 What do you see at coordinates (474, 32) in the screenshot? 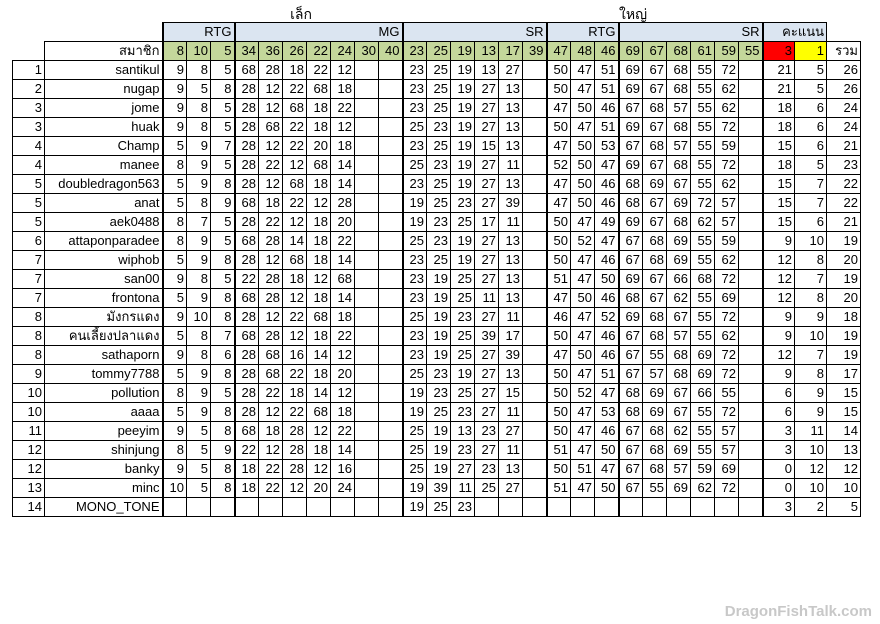
I see `group-header: SR` at bounding box center [474, 32].